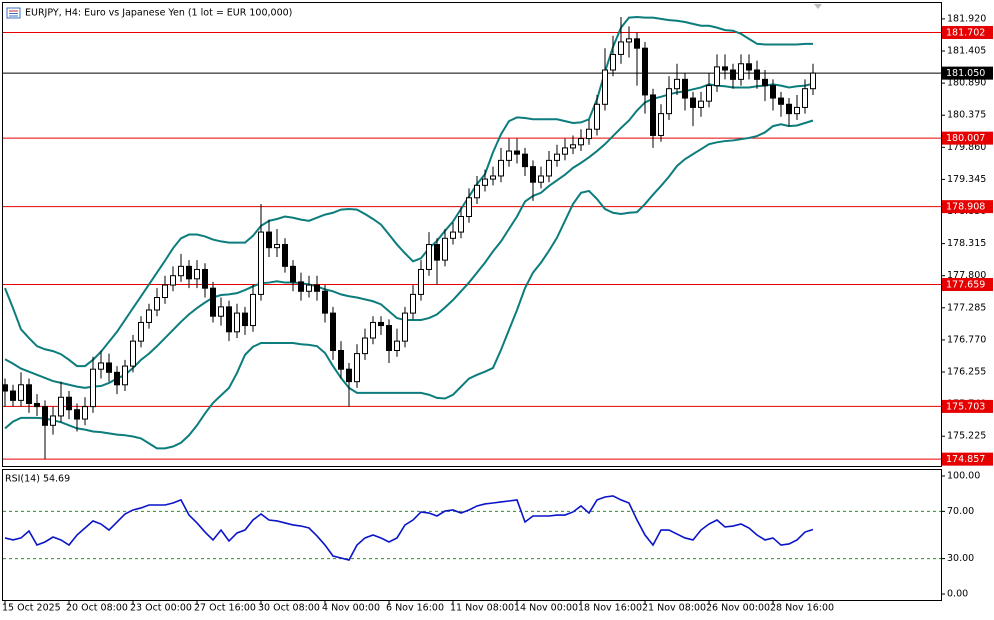 The image size is (994, 620). I want to click on level-label: 178.908, so click(965, 207).